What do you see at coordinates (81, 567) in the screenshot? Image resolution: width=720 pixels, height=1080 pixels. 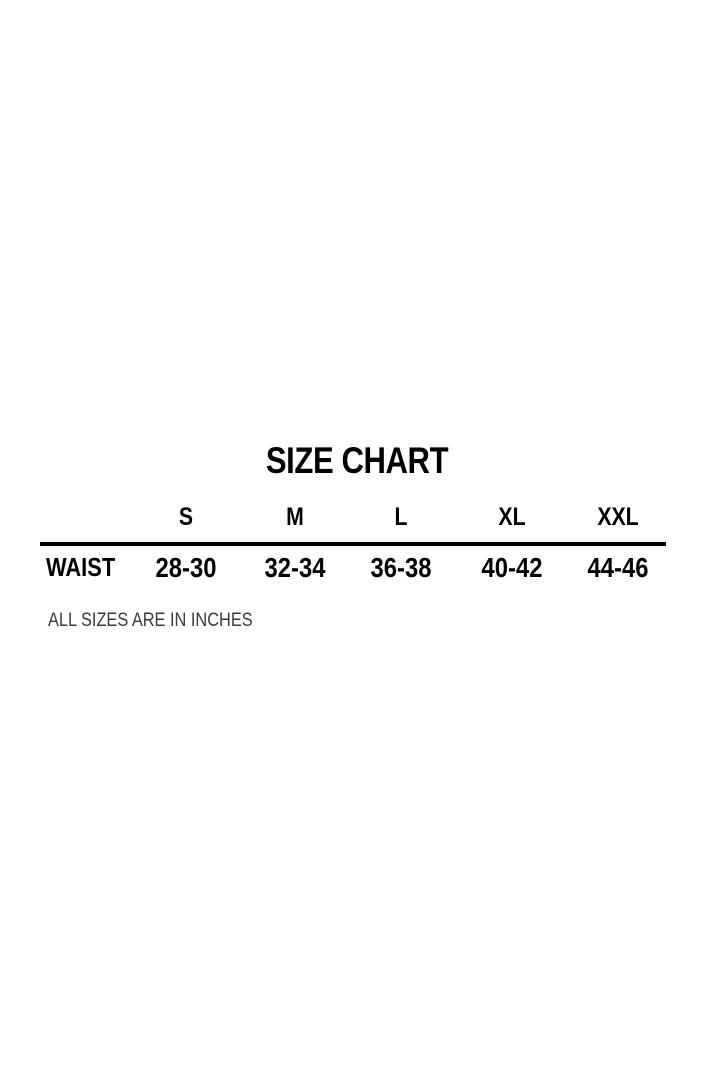 I see `row-label-waist: WAIST` at bounding box center [81, 567].